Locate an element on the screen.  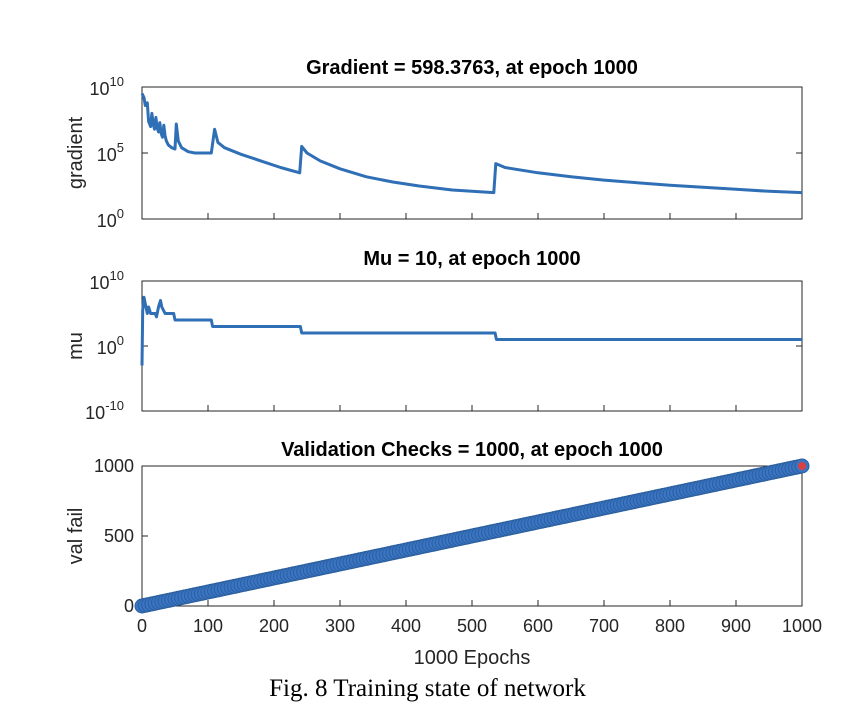
mu-ytick-label: 1010 is located at coordinates (107, 280).